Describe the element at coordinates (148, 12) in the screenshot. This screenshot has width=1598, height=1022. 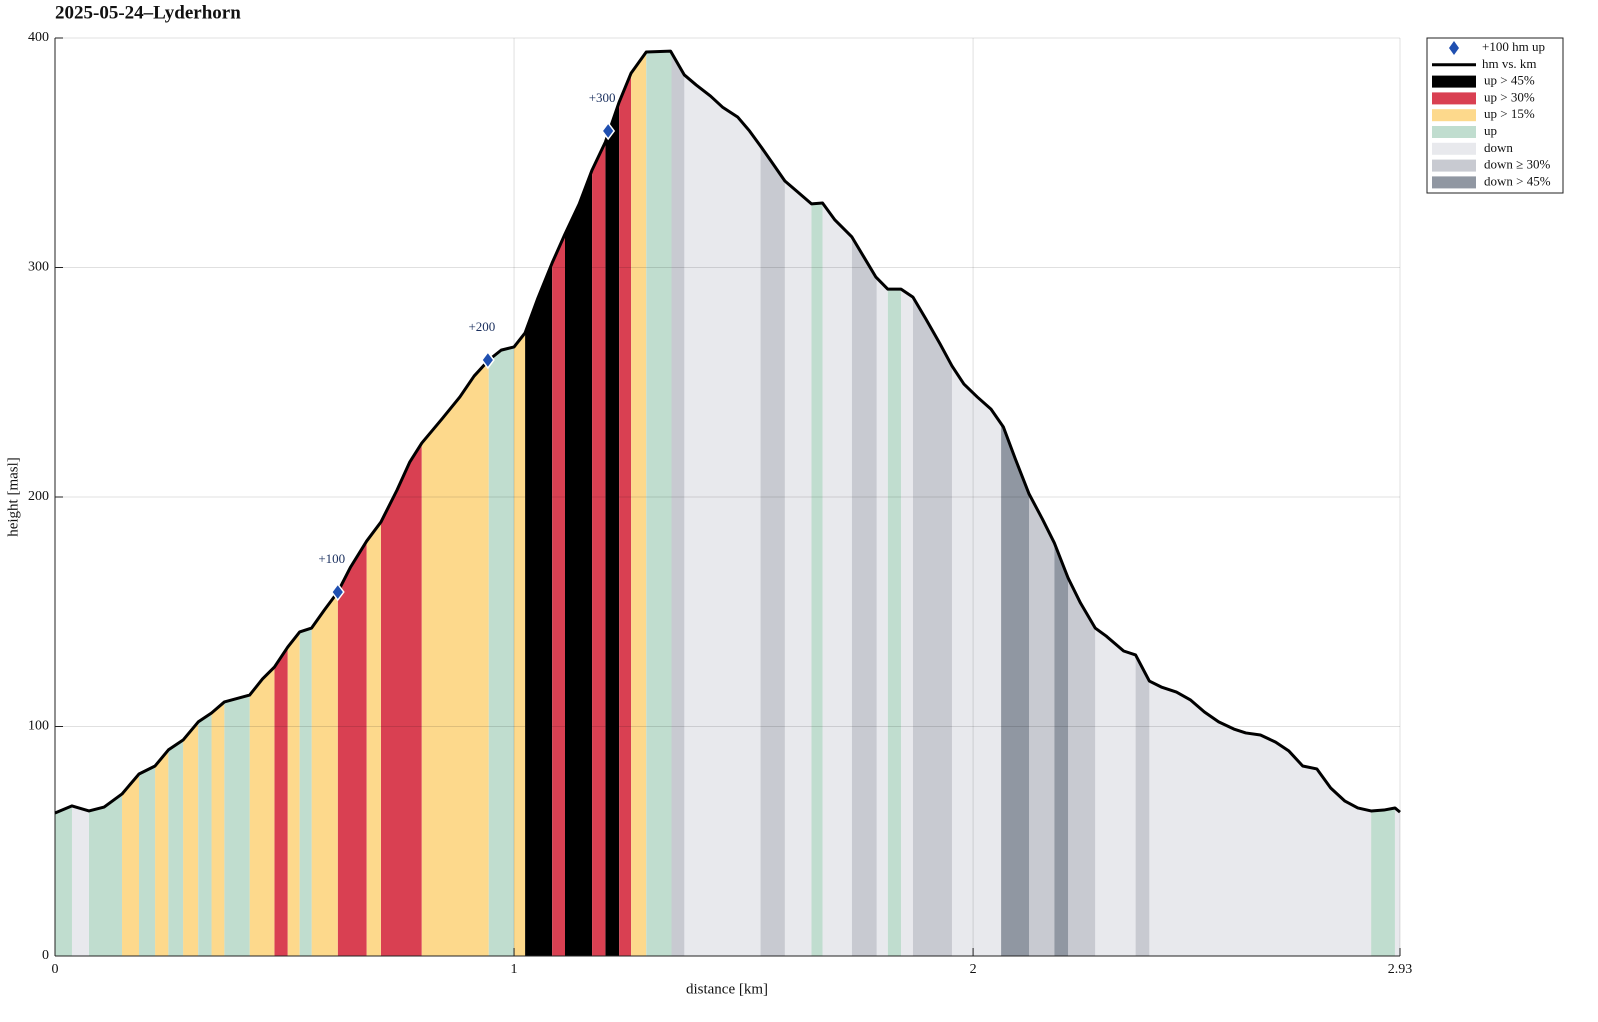
I see `chart-title: 2025-05-24–Lyderhorn` at that location.